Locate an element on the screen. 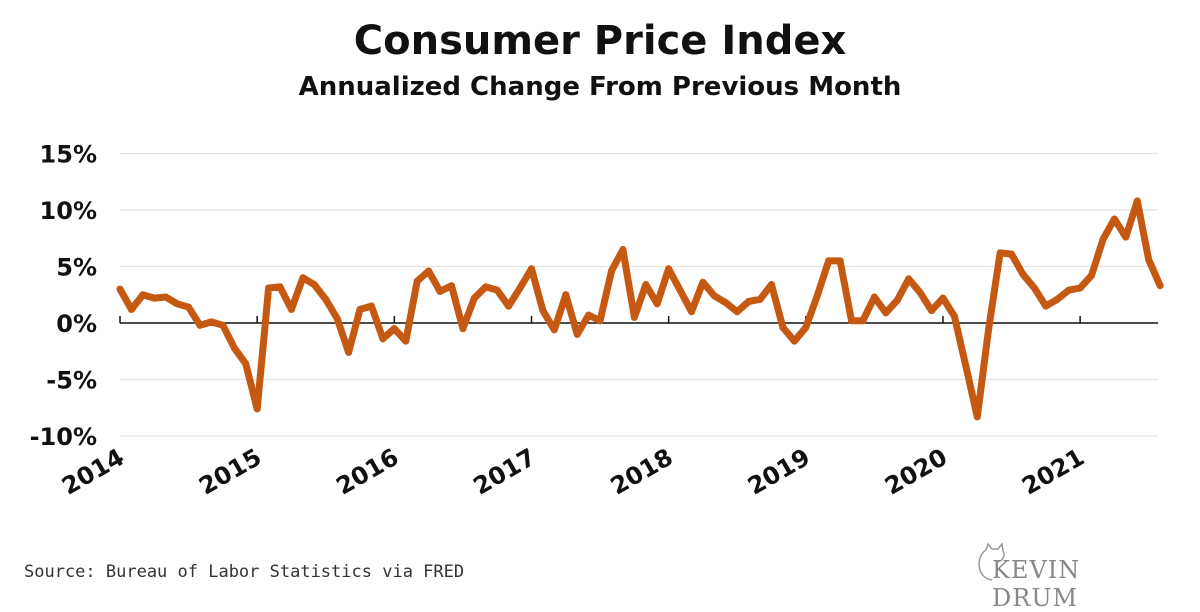 This screenshot has width=1200, height=612. x-tick-label: 2016 is located at coordinates (367, 472).